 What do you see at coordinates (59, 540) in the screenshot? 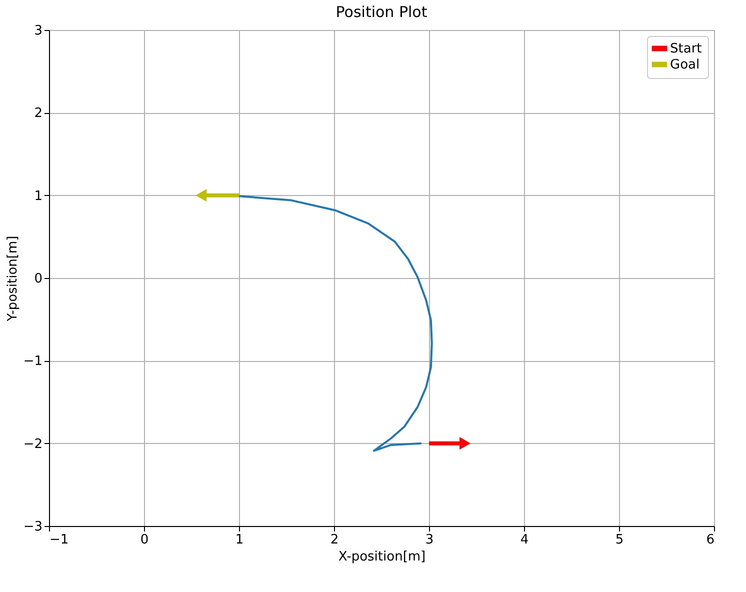
I see `x-tick-label: −1` at bounding box center [59, 540].